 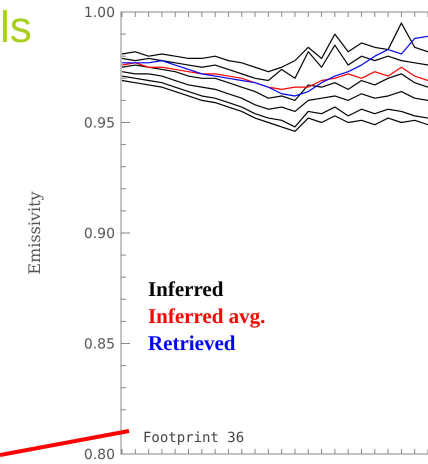 I want to click on annotation: Footprint 36, so click(x=193, y=438).